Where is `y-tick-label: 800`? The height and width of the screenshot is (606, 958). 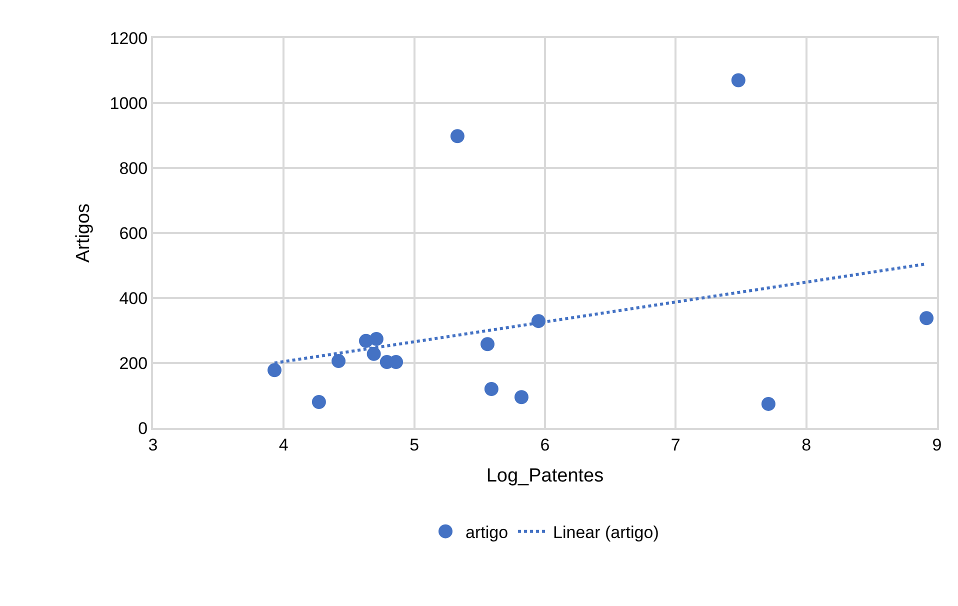
y-tick-label: 800 is located at coordinates (133, 168).